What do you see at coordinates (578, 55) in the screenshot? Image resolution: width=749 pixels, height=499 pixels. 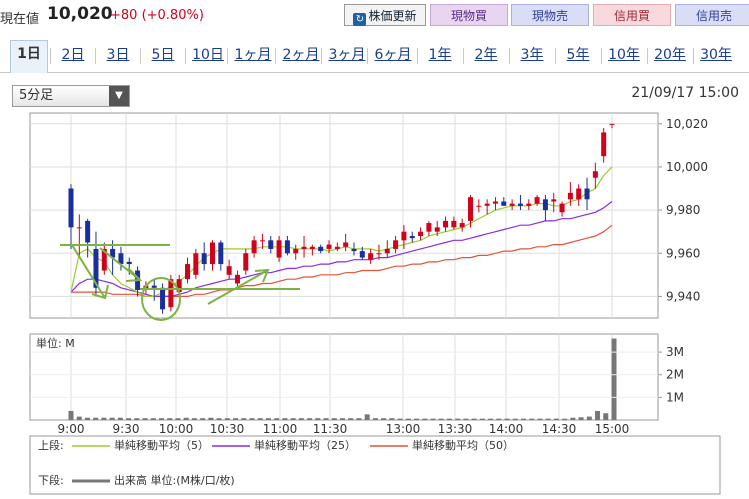 I see `tab-12: 5年` at bounding box center [578, 55].